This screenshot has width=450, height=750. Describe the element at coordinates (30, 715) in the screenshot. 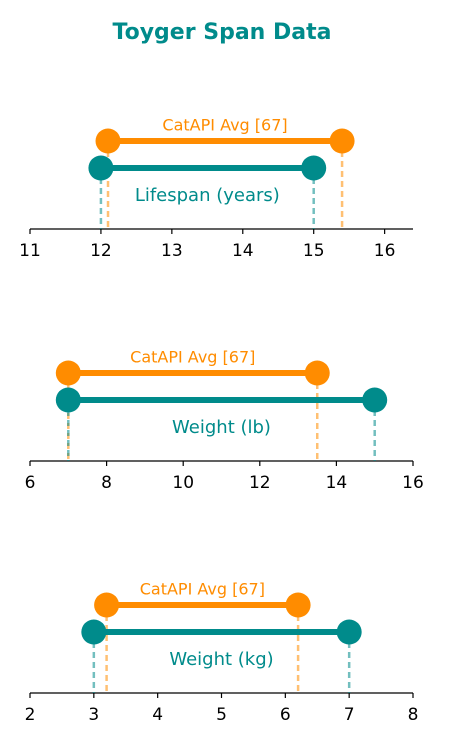

I see `x-tick-label: 2` at that location.